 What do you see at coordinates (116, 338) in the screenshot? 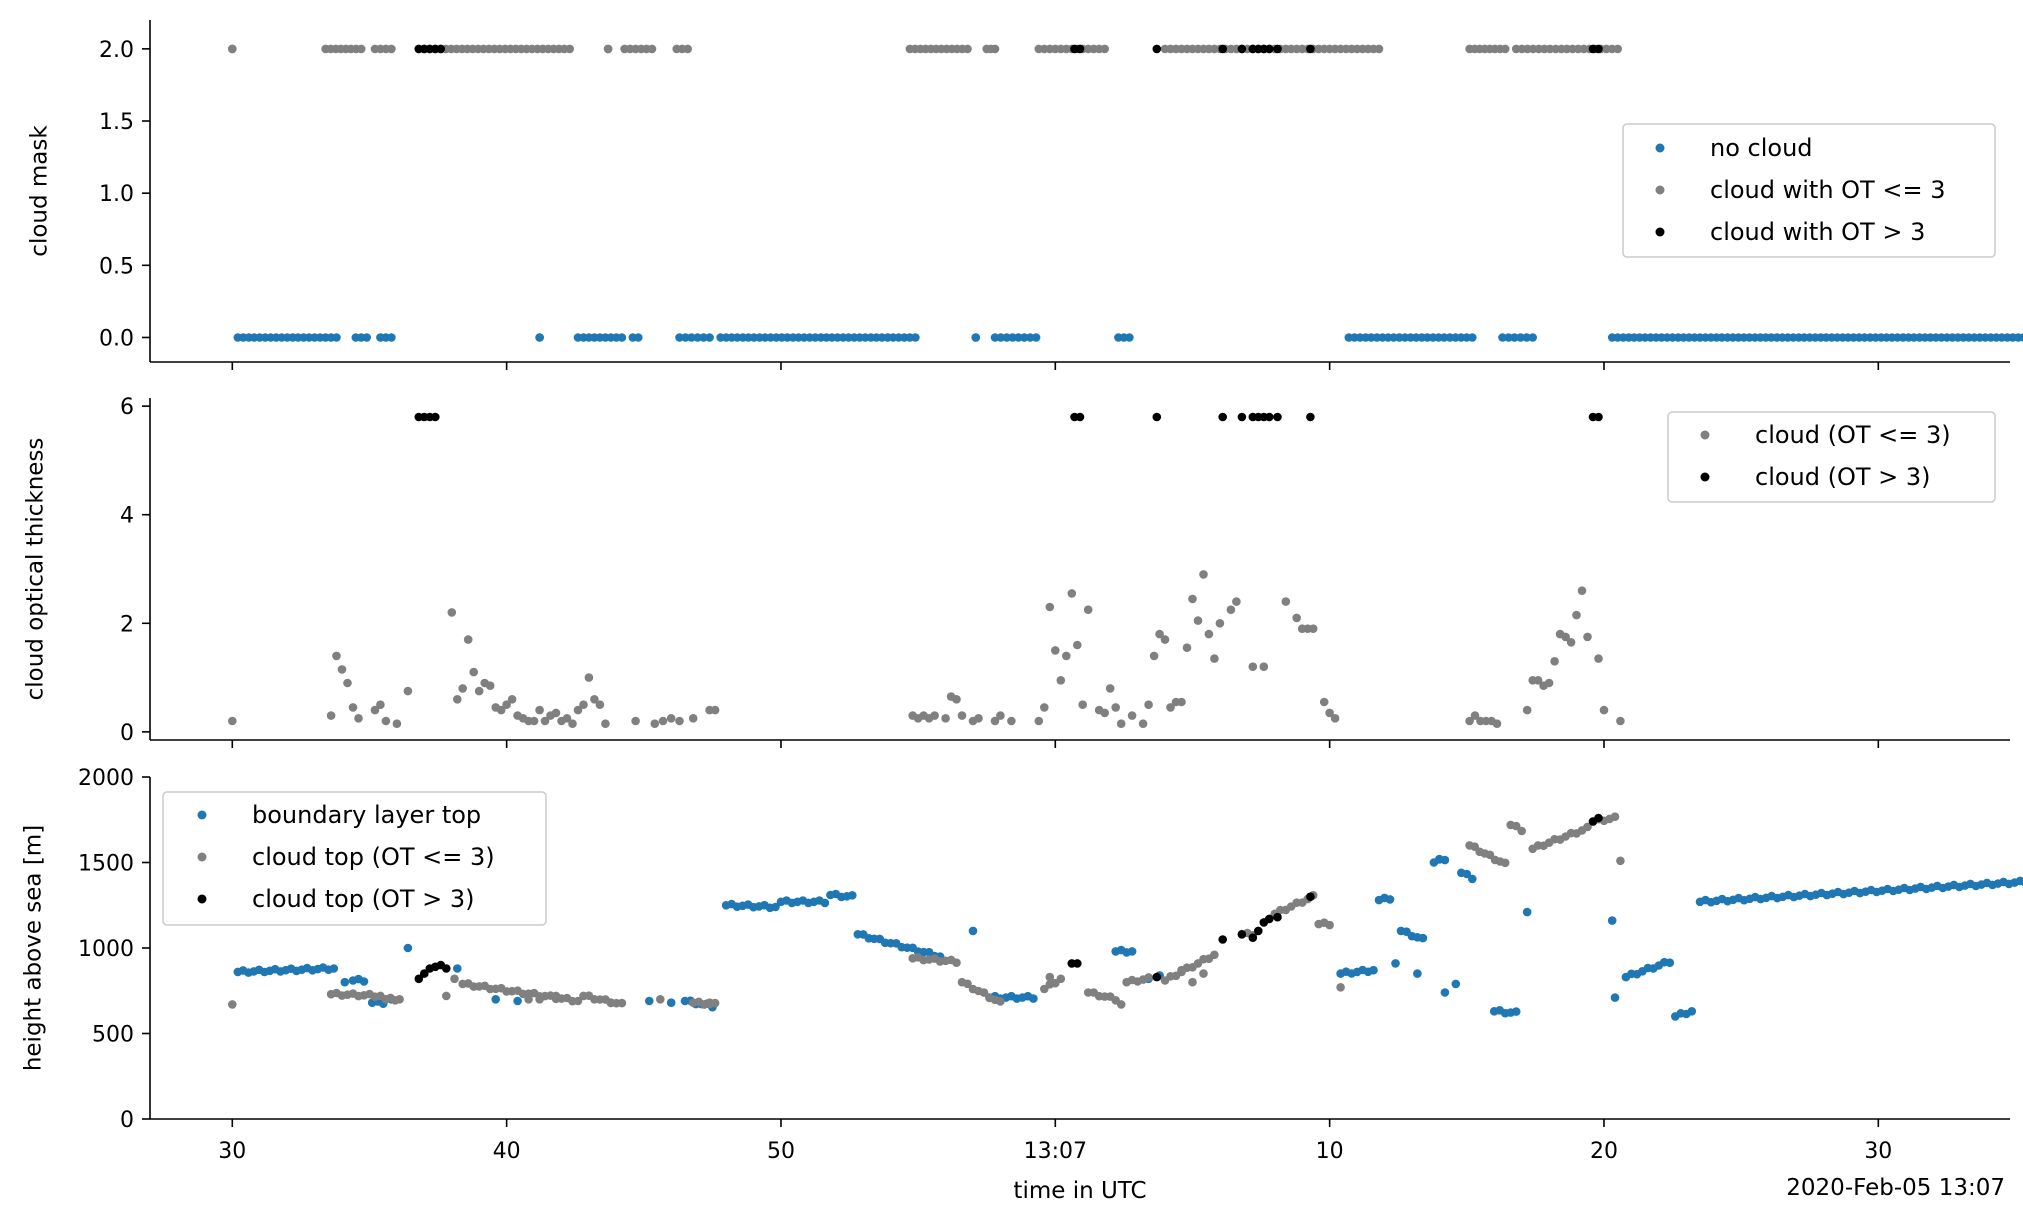
I see `y-tick-label: 0.0` at bounding box center [116, 338].